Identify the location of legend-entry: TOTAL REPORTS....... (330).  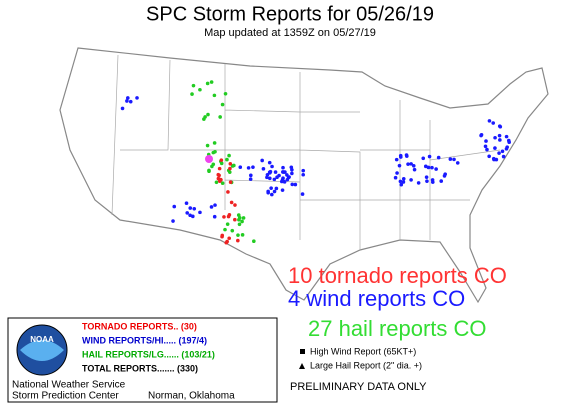
(140, 368).